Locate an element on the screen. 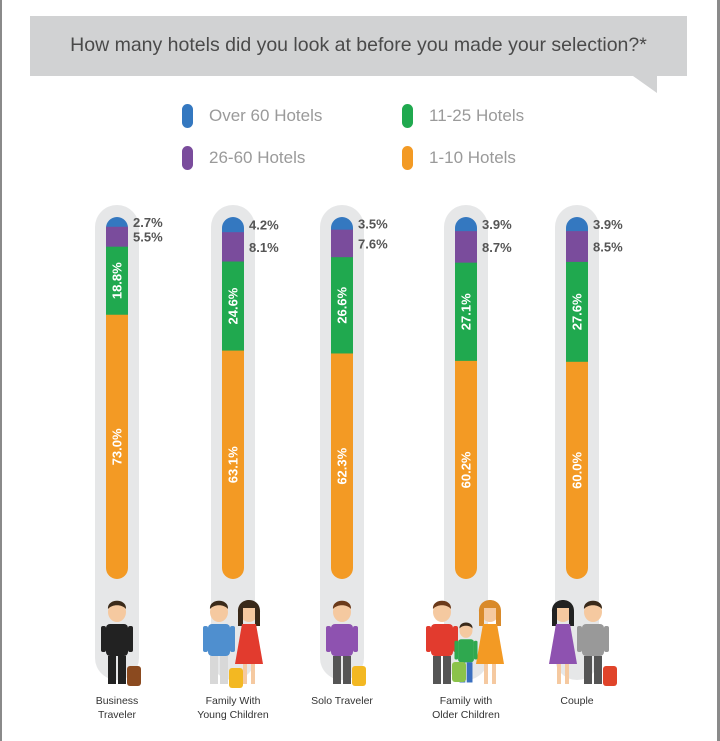 The width and height of the screenshot is (720, 741). bar-segment-11-25-hotels-business-traveler is located at coordinates (117, 281).